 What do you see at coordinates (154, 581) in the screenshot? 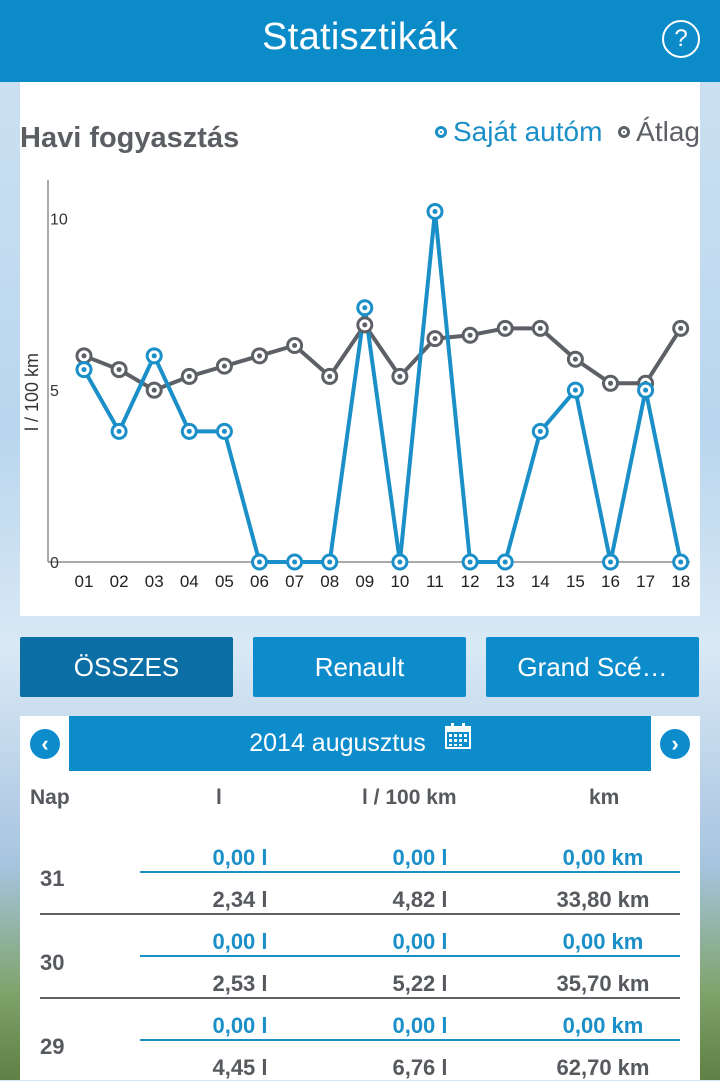
I see `x-tick-label: 03` at bounding box center [154, 581].